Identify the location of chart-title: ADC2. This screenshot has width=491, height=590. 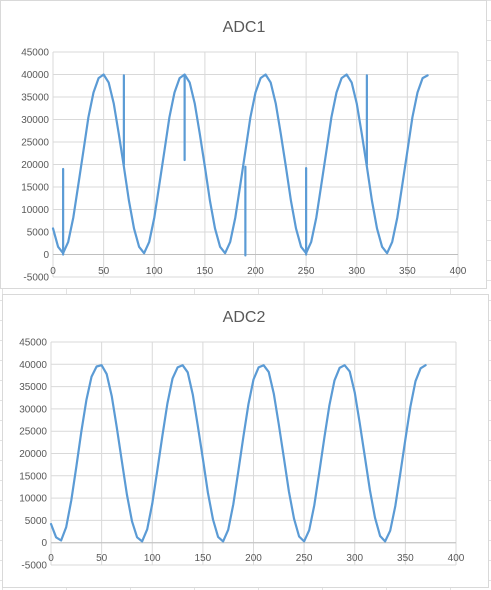
(244, 317).